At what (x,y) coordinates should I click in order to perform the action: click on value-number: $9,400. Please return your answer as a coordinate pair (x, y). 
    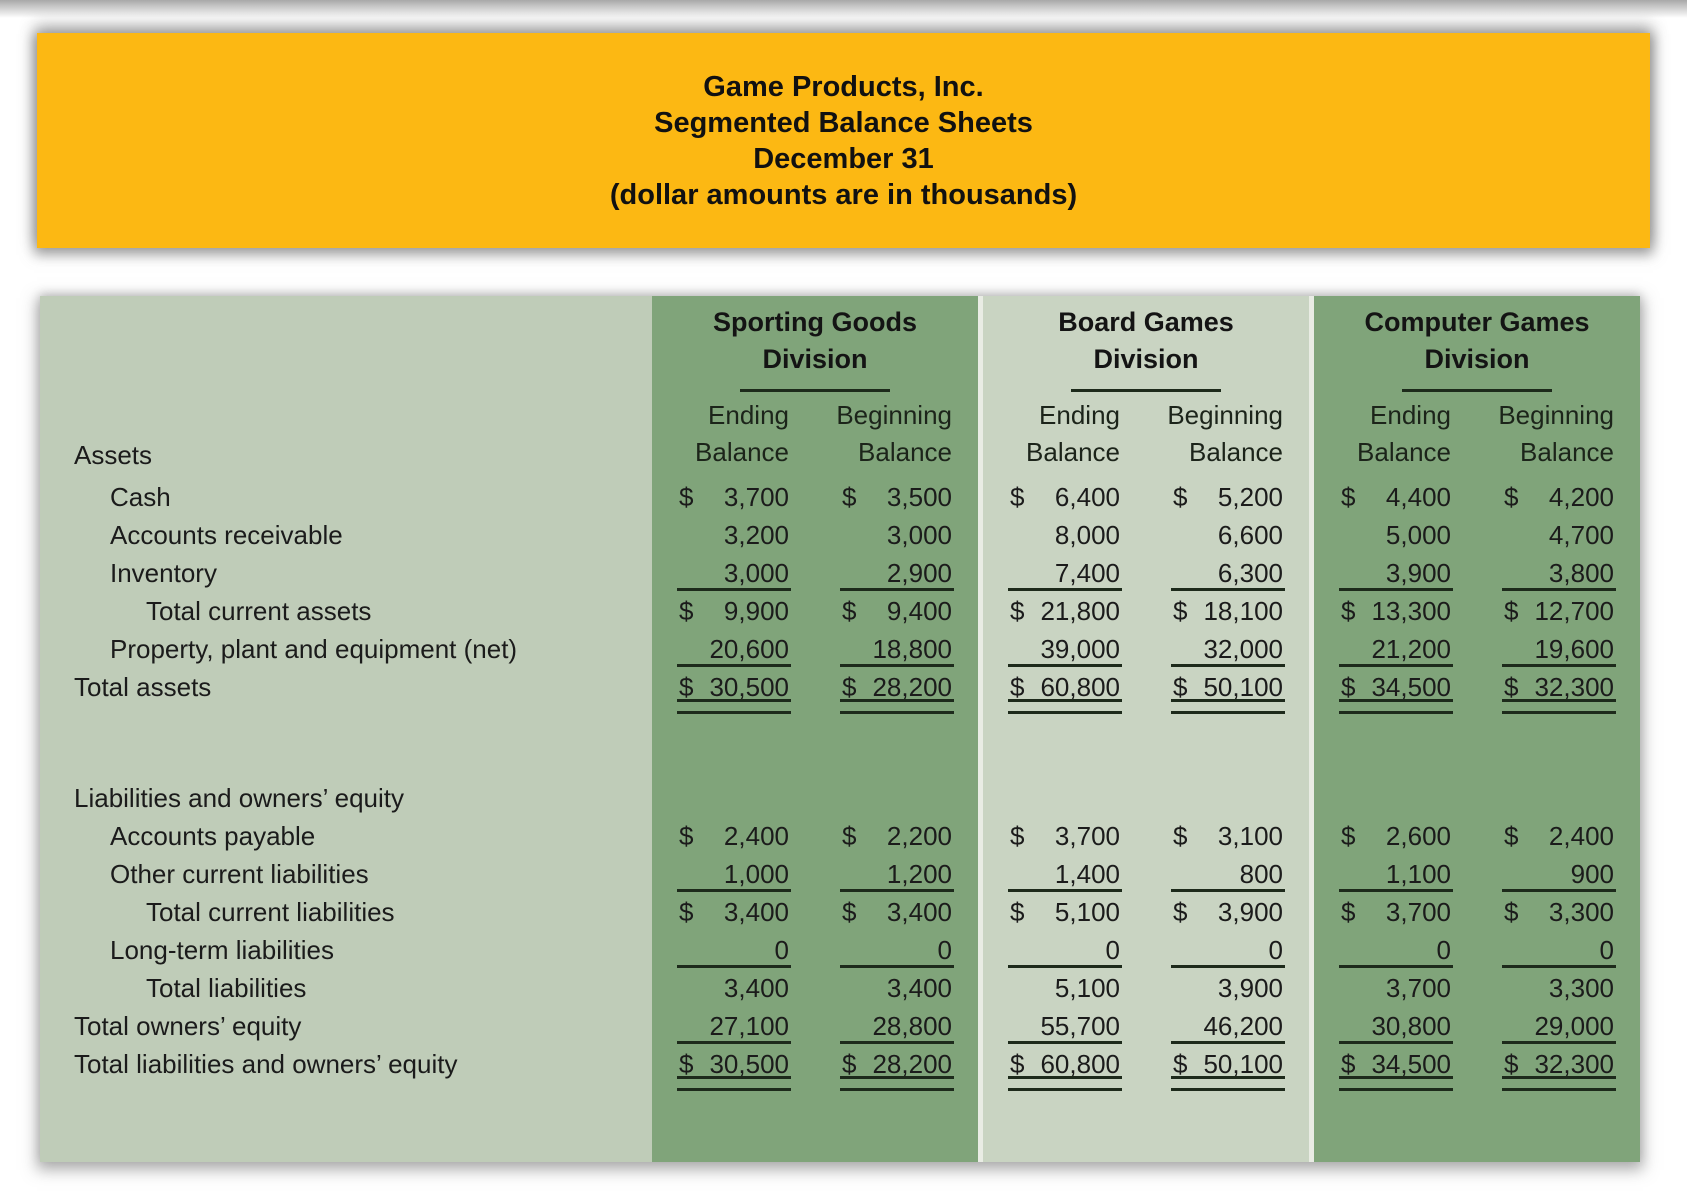
    Looking at the image, I should click on (897, 611).